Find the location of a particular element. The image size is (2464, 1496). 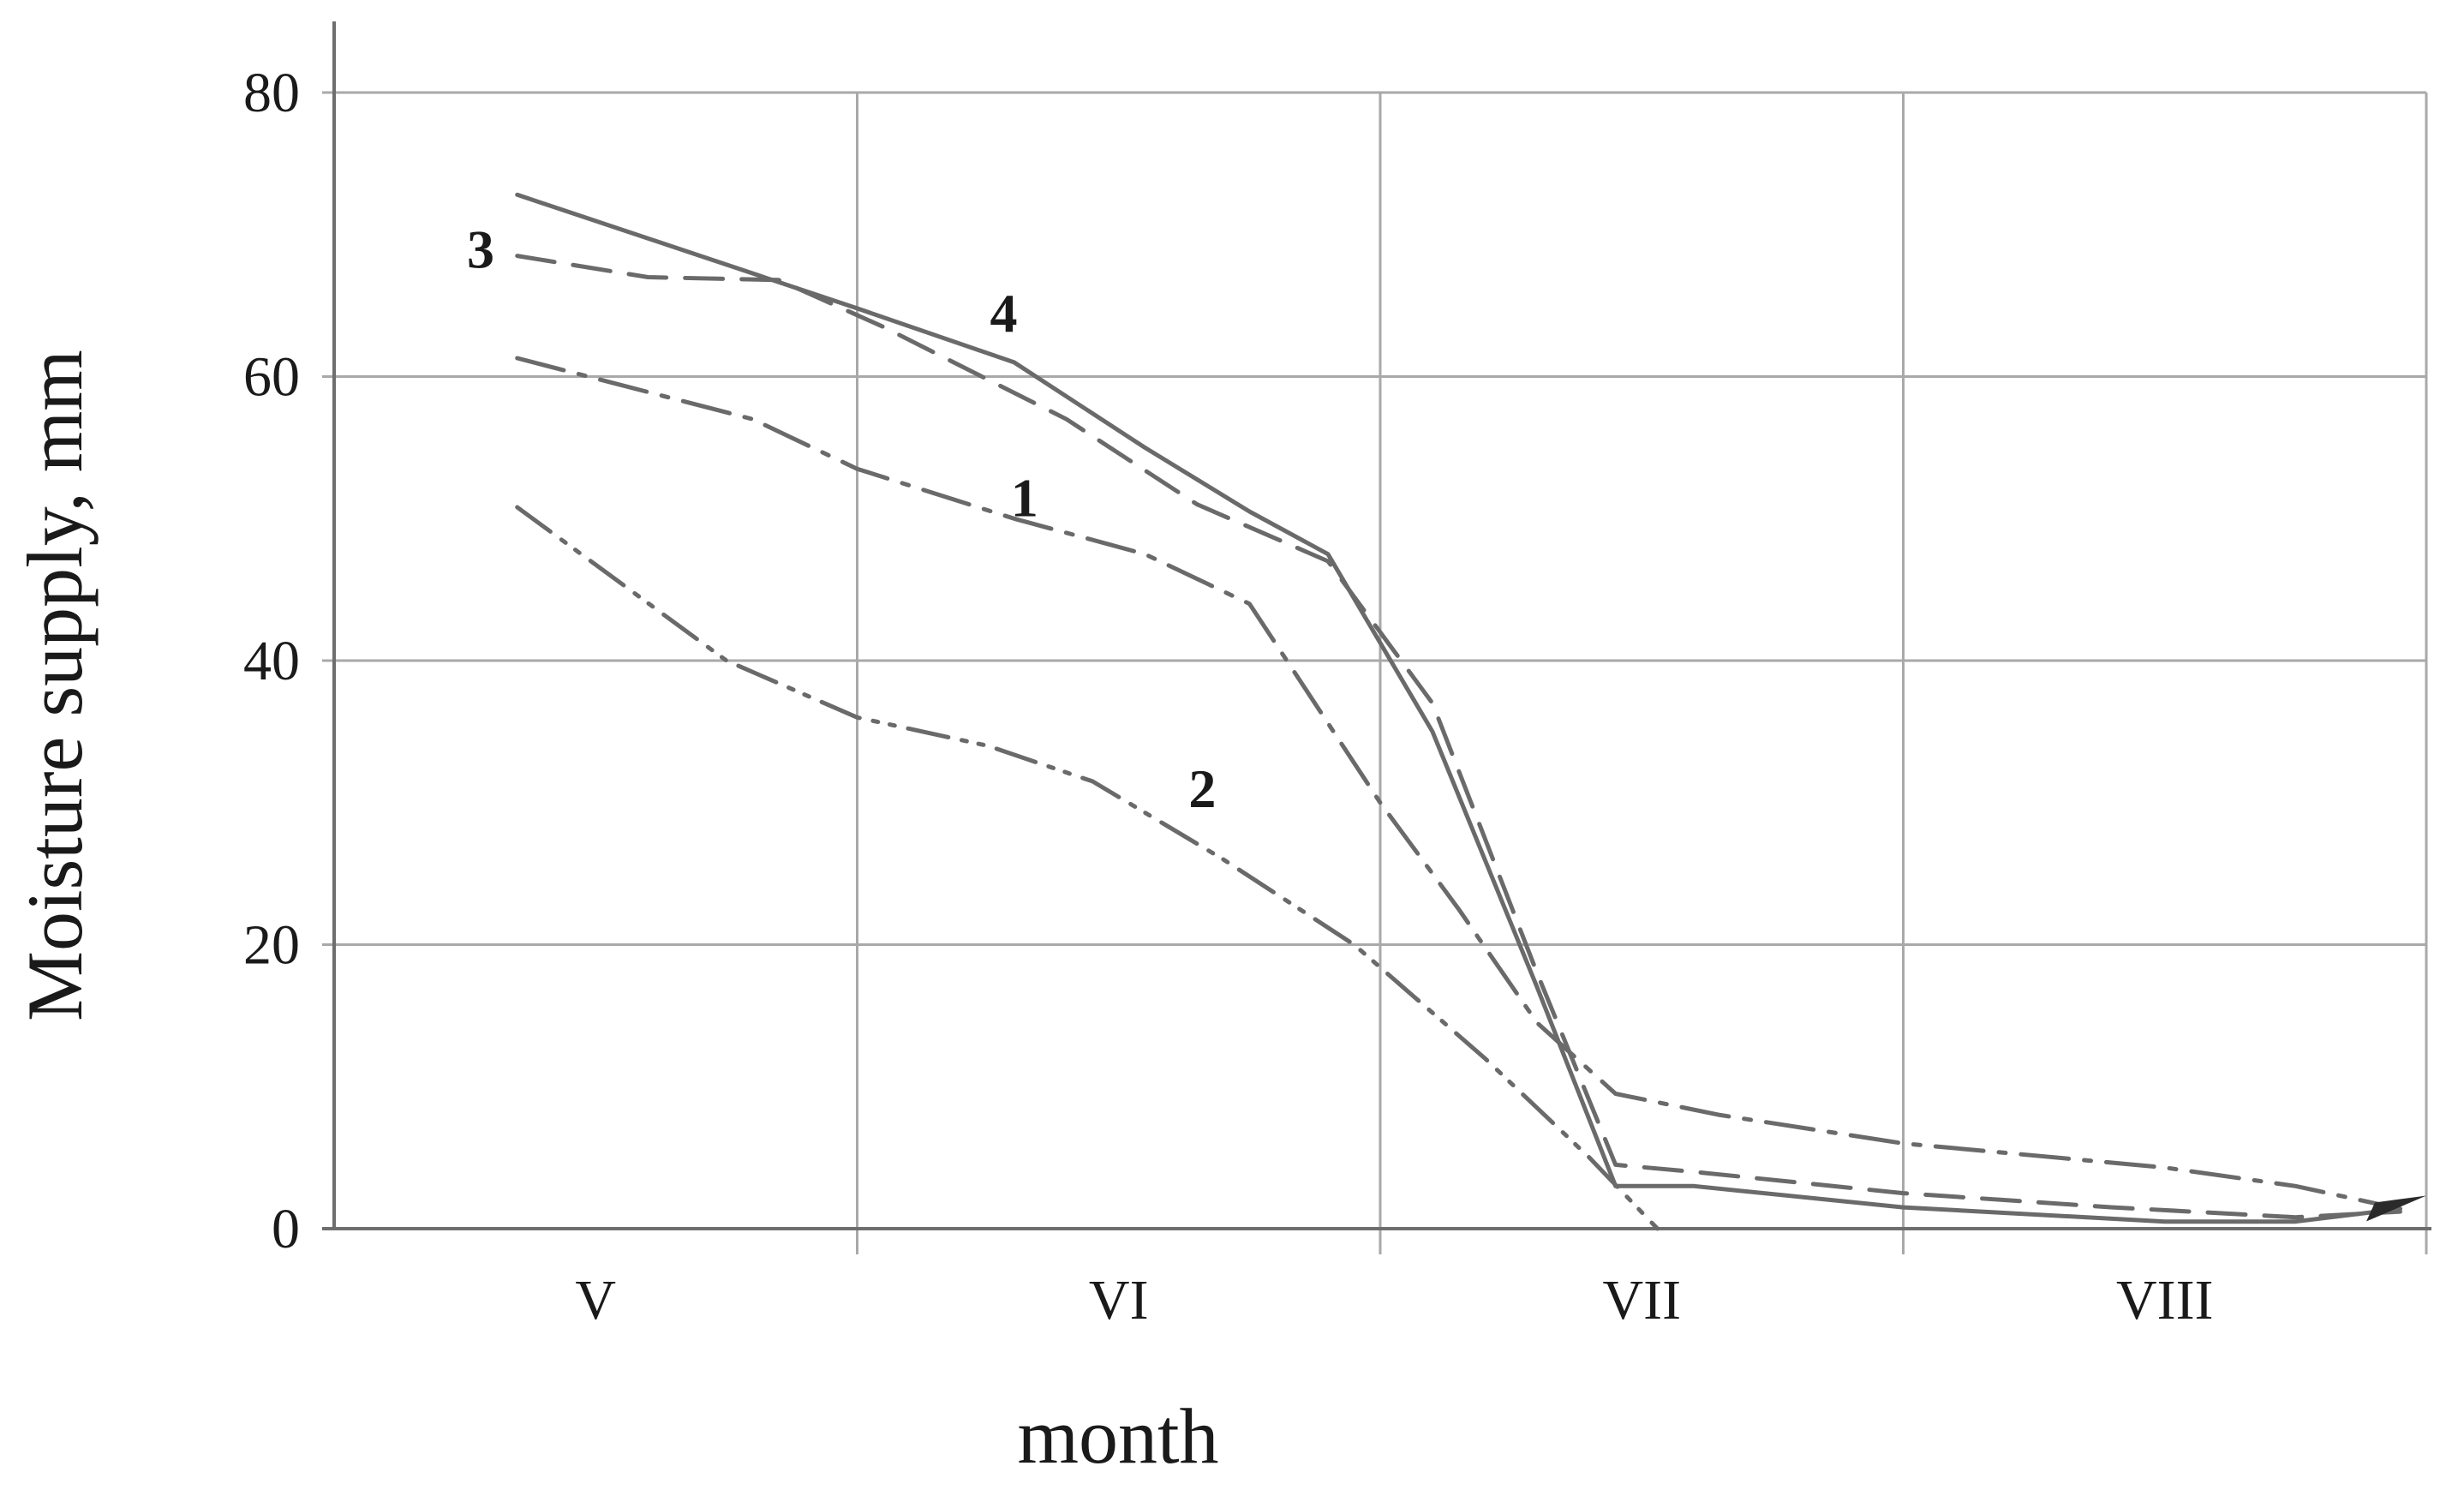

y-tick-label: 60 is located at coordinates (271, 377).